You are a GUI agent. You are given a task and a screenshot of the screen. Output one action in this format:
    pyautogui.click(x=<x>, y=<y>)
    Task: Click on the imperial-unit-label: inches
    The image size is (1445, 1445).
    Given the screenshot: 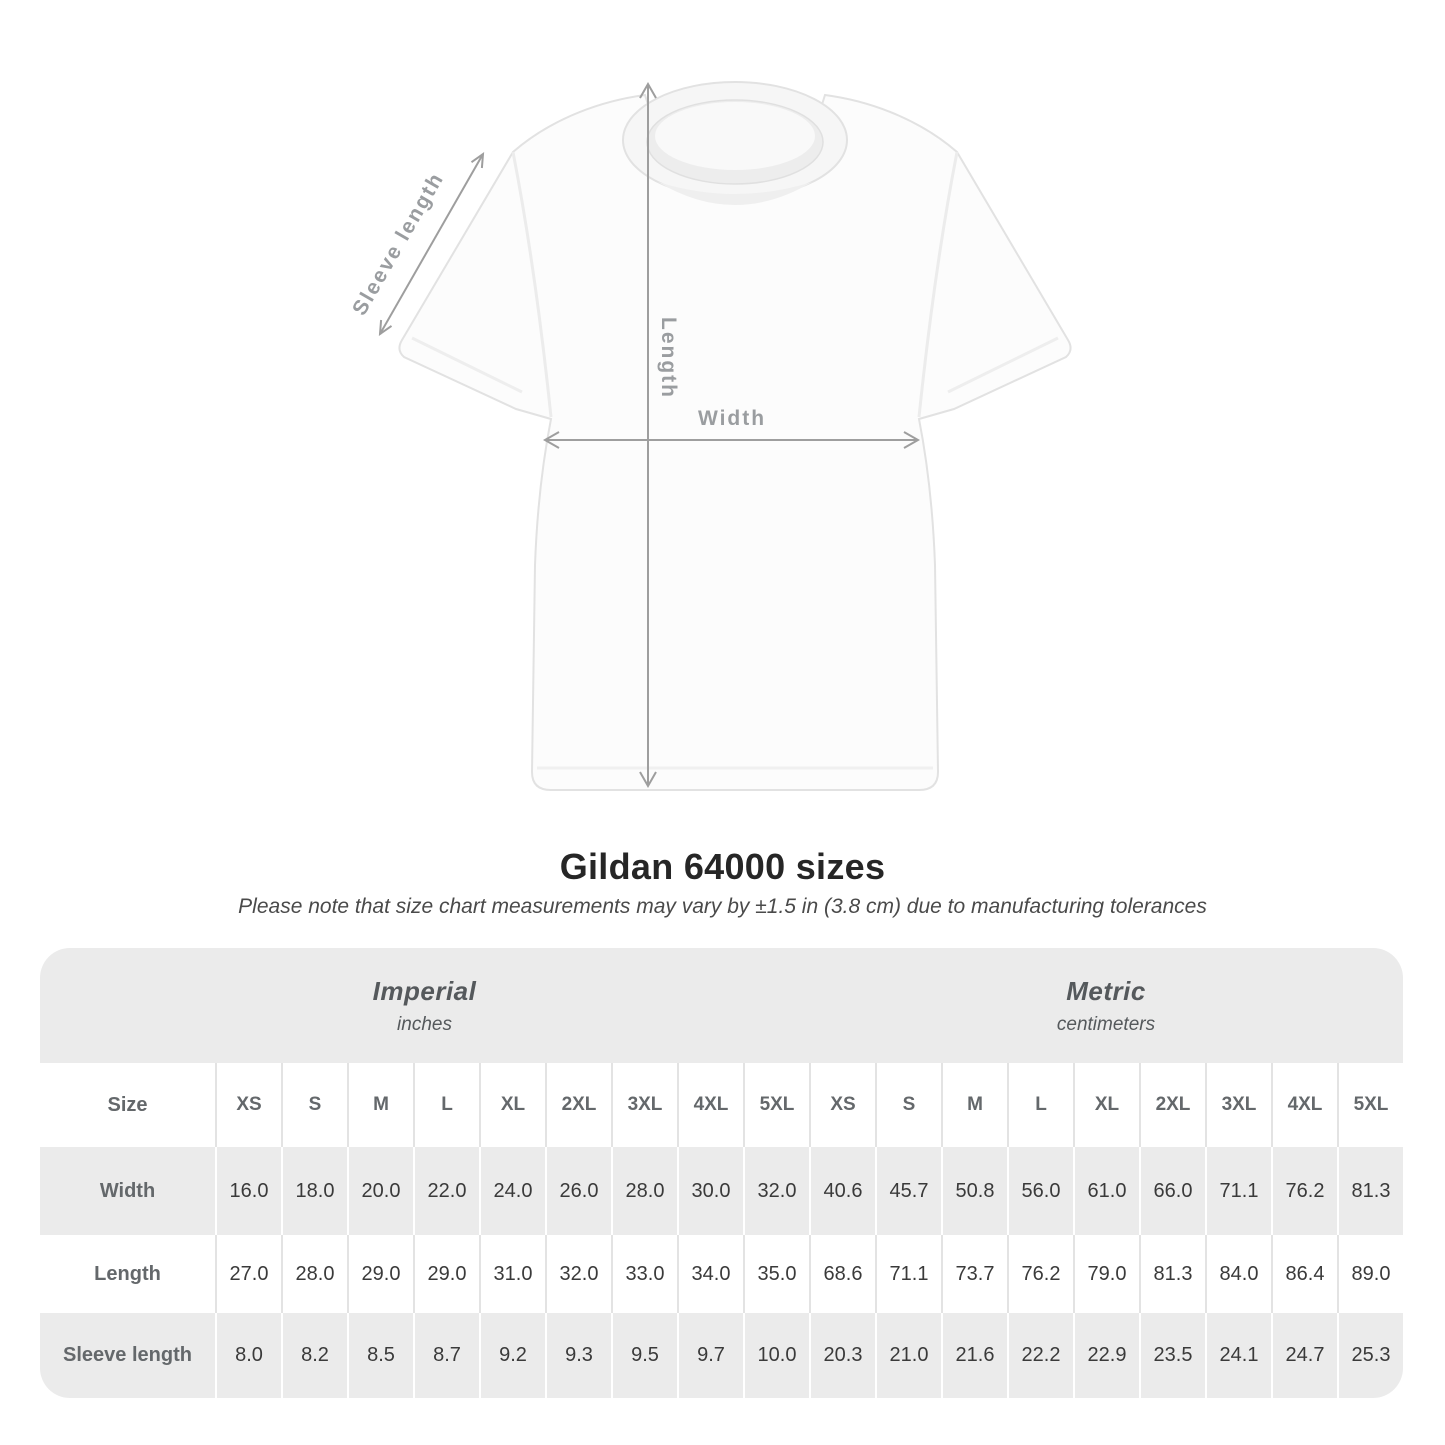 What is the action you would take?
    pyautogui.click(x=424, y=1024)
    